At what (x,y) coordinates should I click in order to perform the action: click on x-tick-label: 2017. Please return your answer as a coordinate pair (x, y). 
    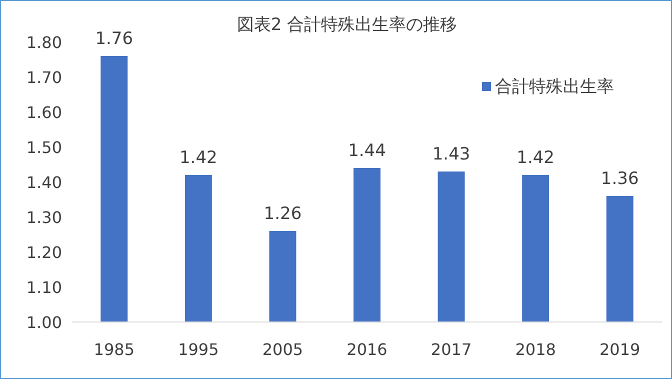
    Looking at the image, I should click on (451, 349).